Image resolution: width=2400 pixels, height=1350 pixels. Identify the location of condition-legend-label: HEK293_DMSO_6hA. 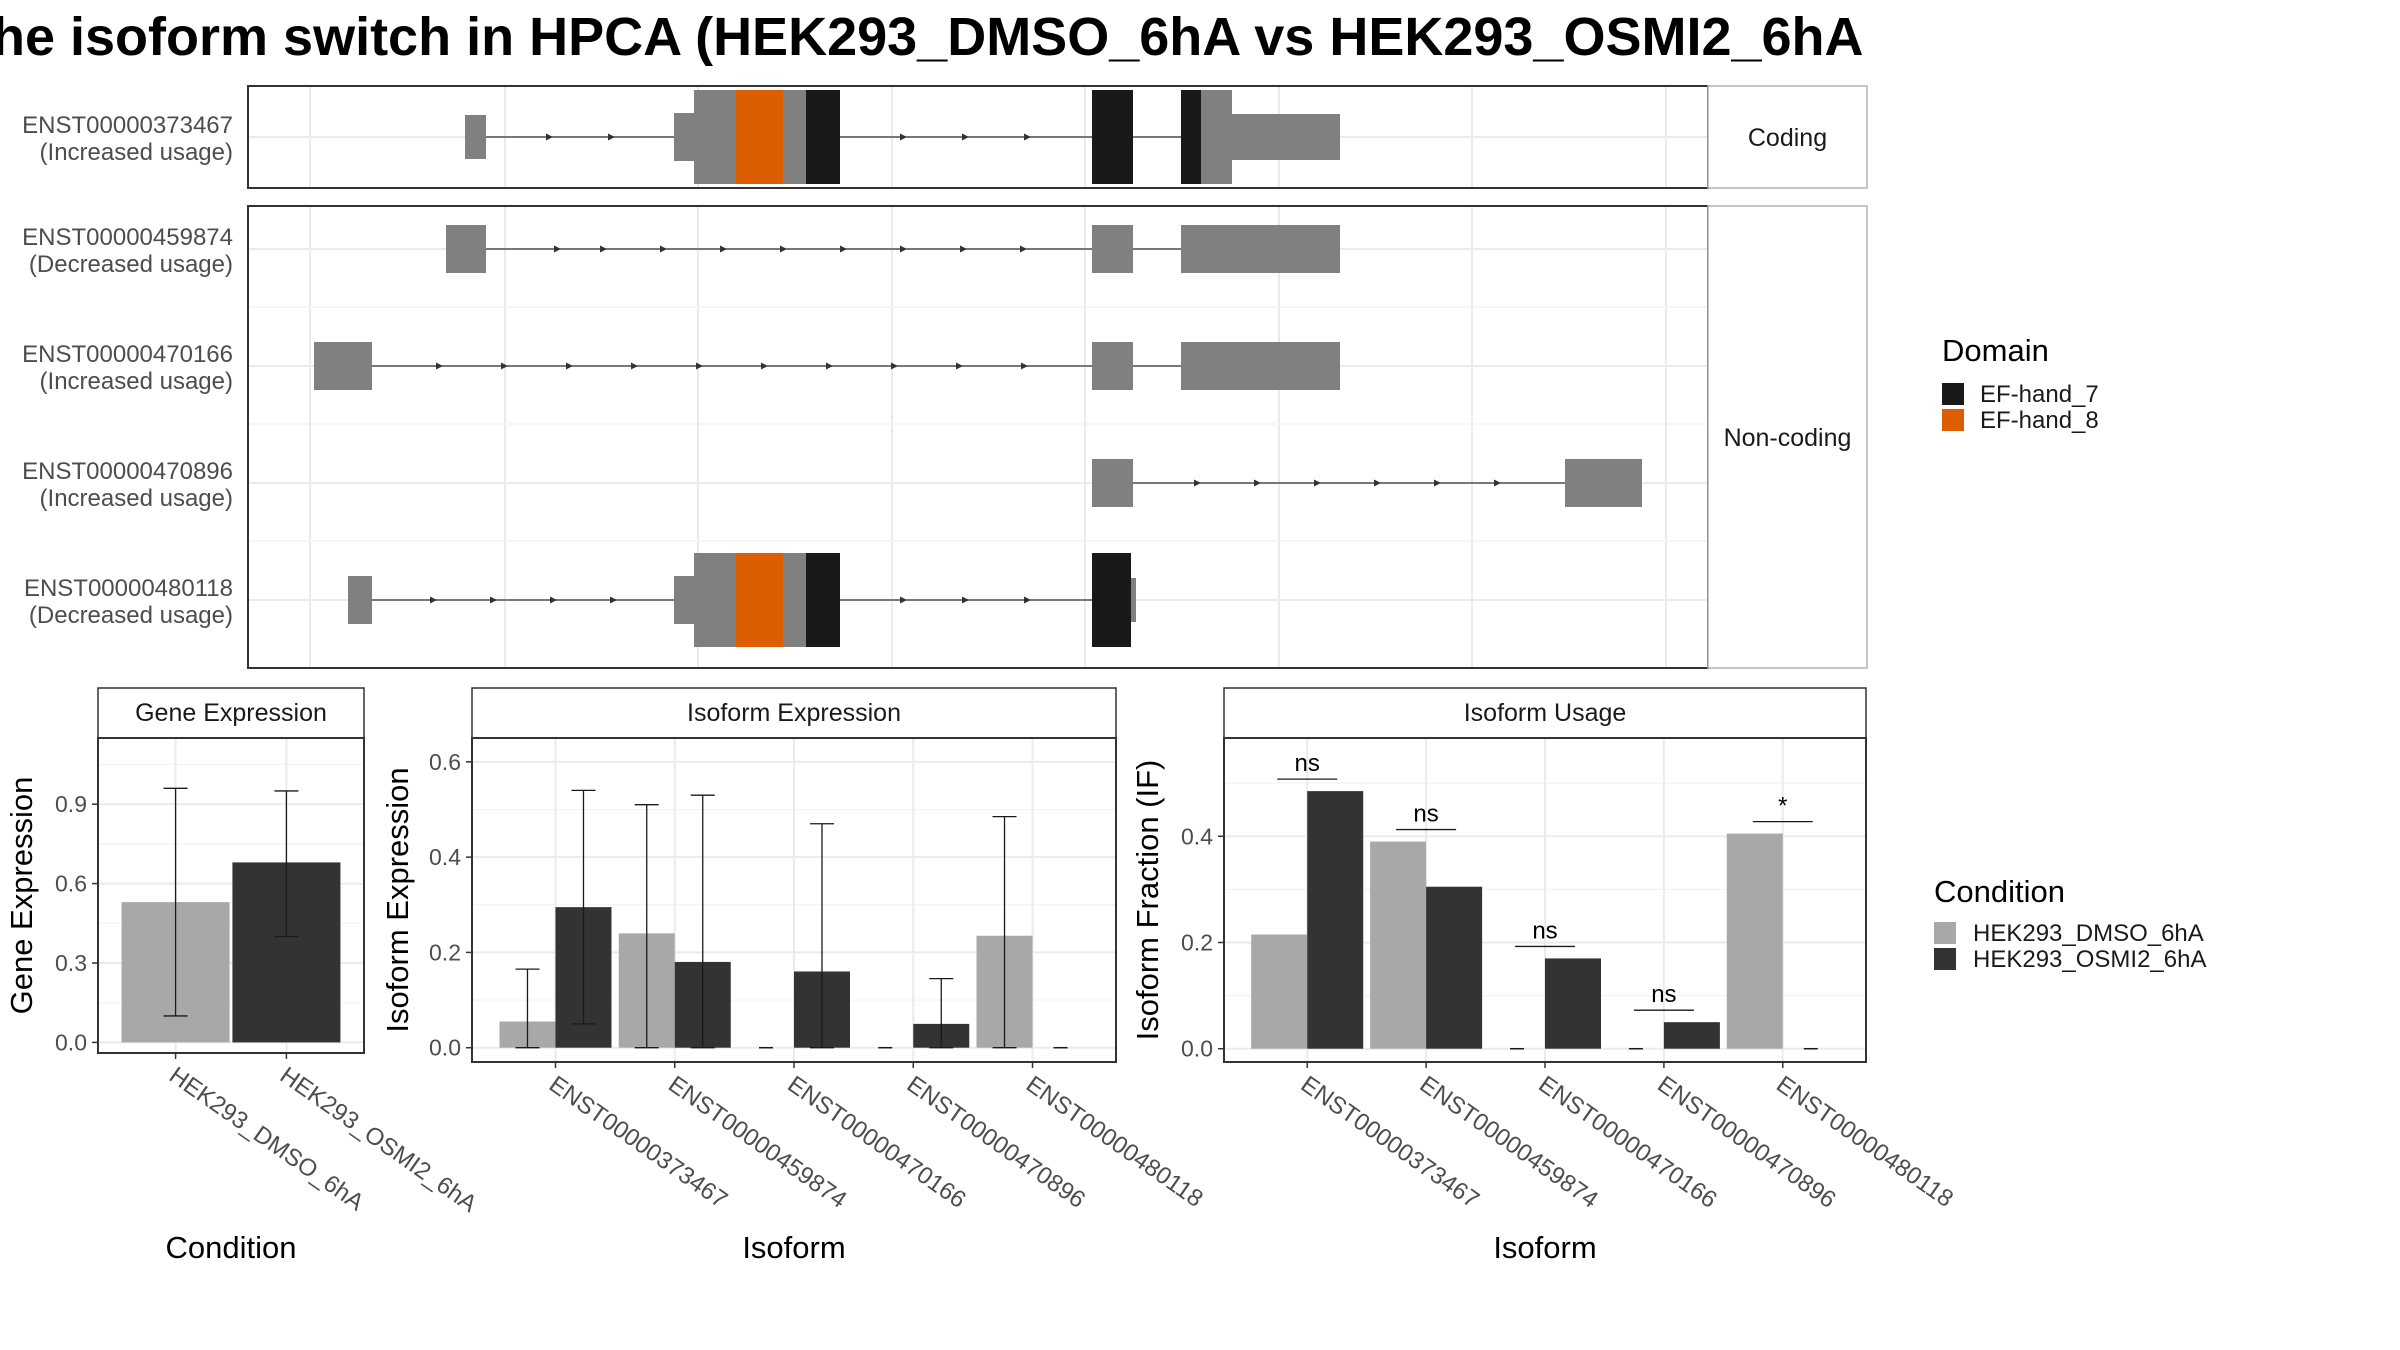
(2088, 933).